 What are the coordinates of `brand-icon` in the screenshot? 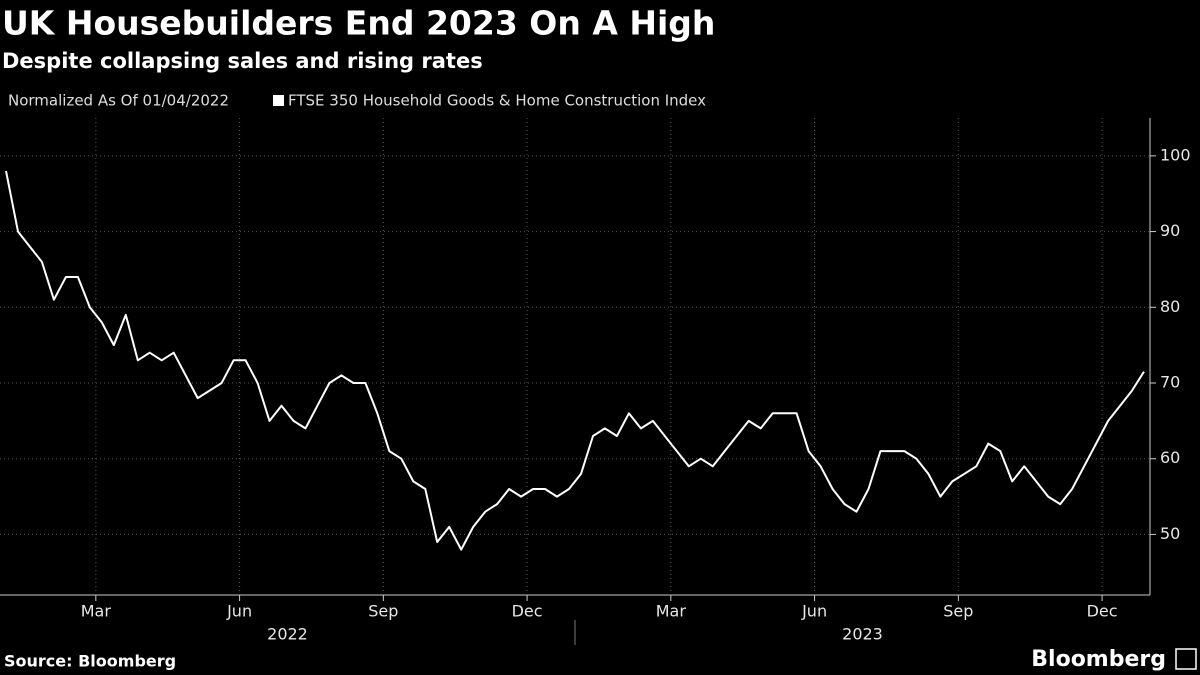 It's located at (1186, 659).